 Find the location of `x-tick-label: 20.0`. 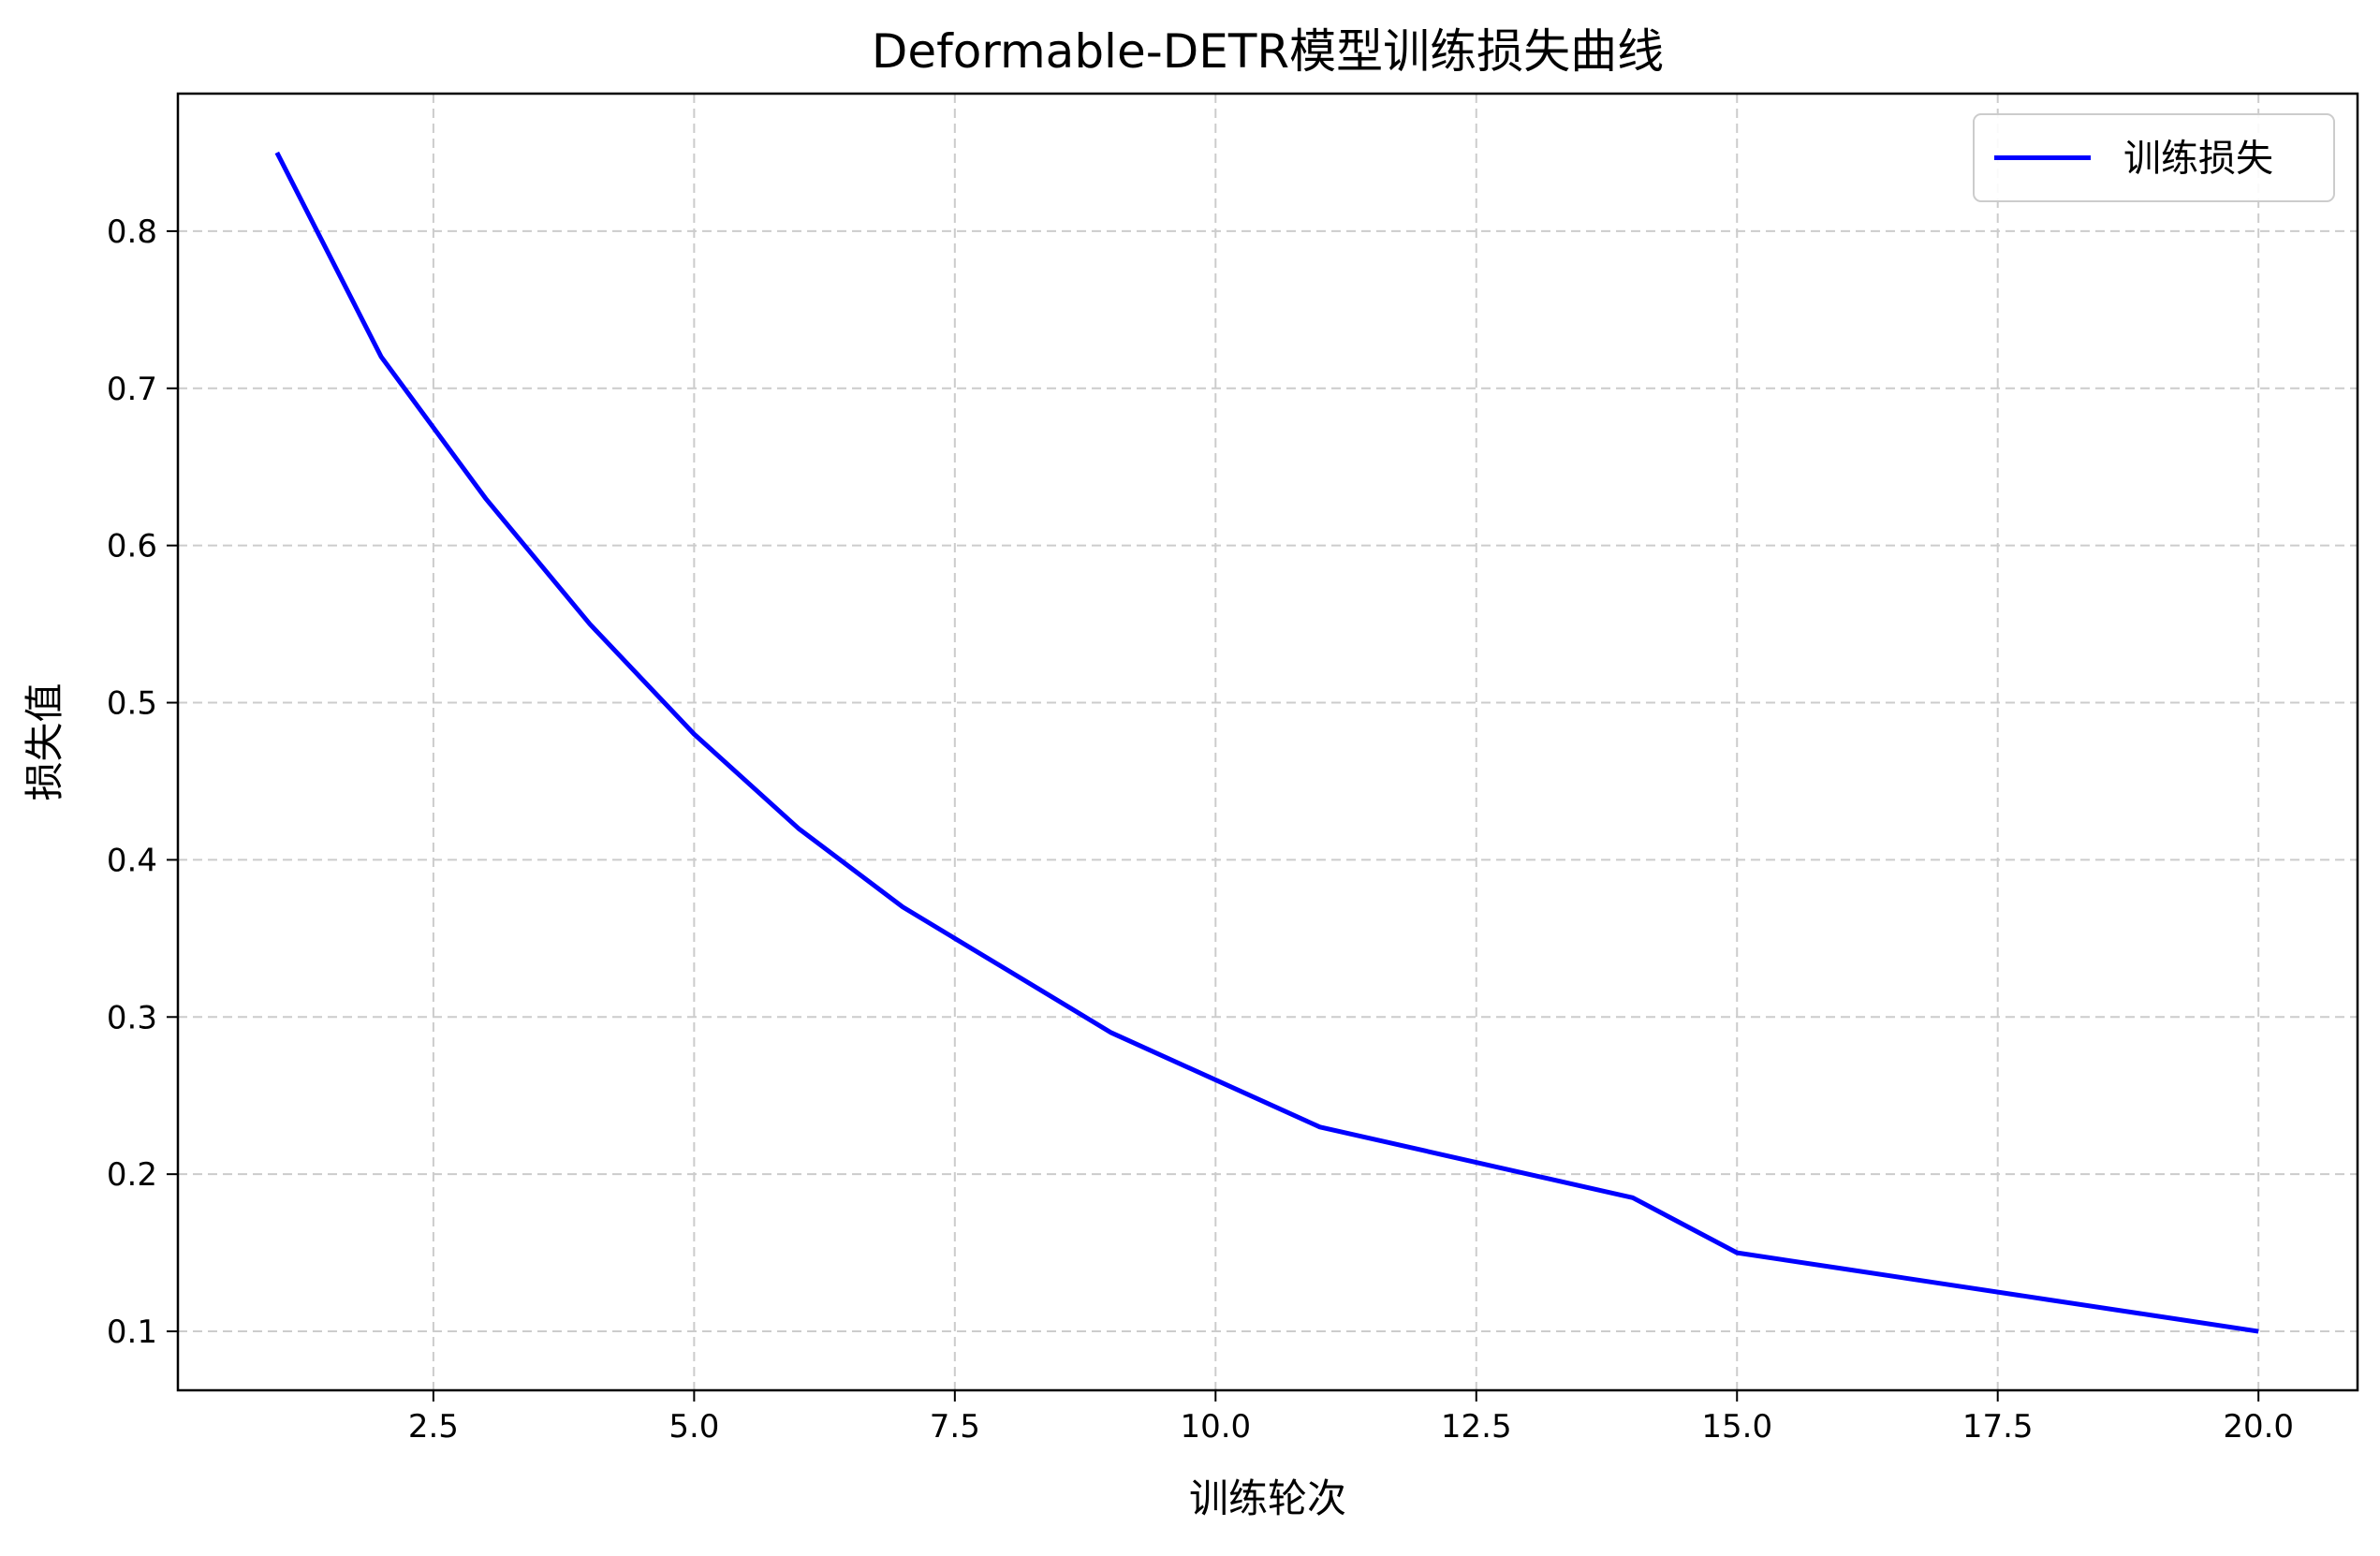

x-tick-label: 20.0 is located at coordinates (2258, 1427).